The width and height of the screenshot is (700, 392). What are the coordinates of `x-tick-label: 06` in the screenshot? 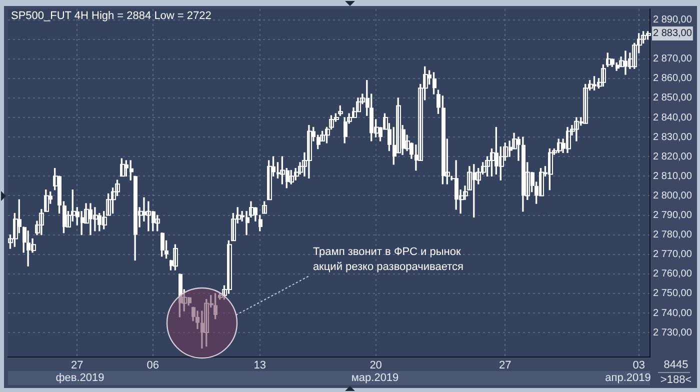 It's located at (153, 366).